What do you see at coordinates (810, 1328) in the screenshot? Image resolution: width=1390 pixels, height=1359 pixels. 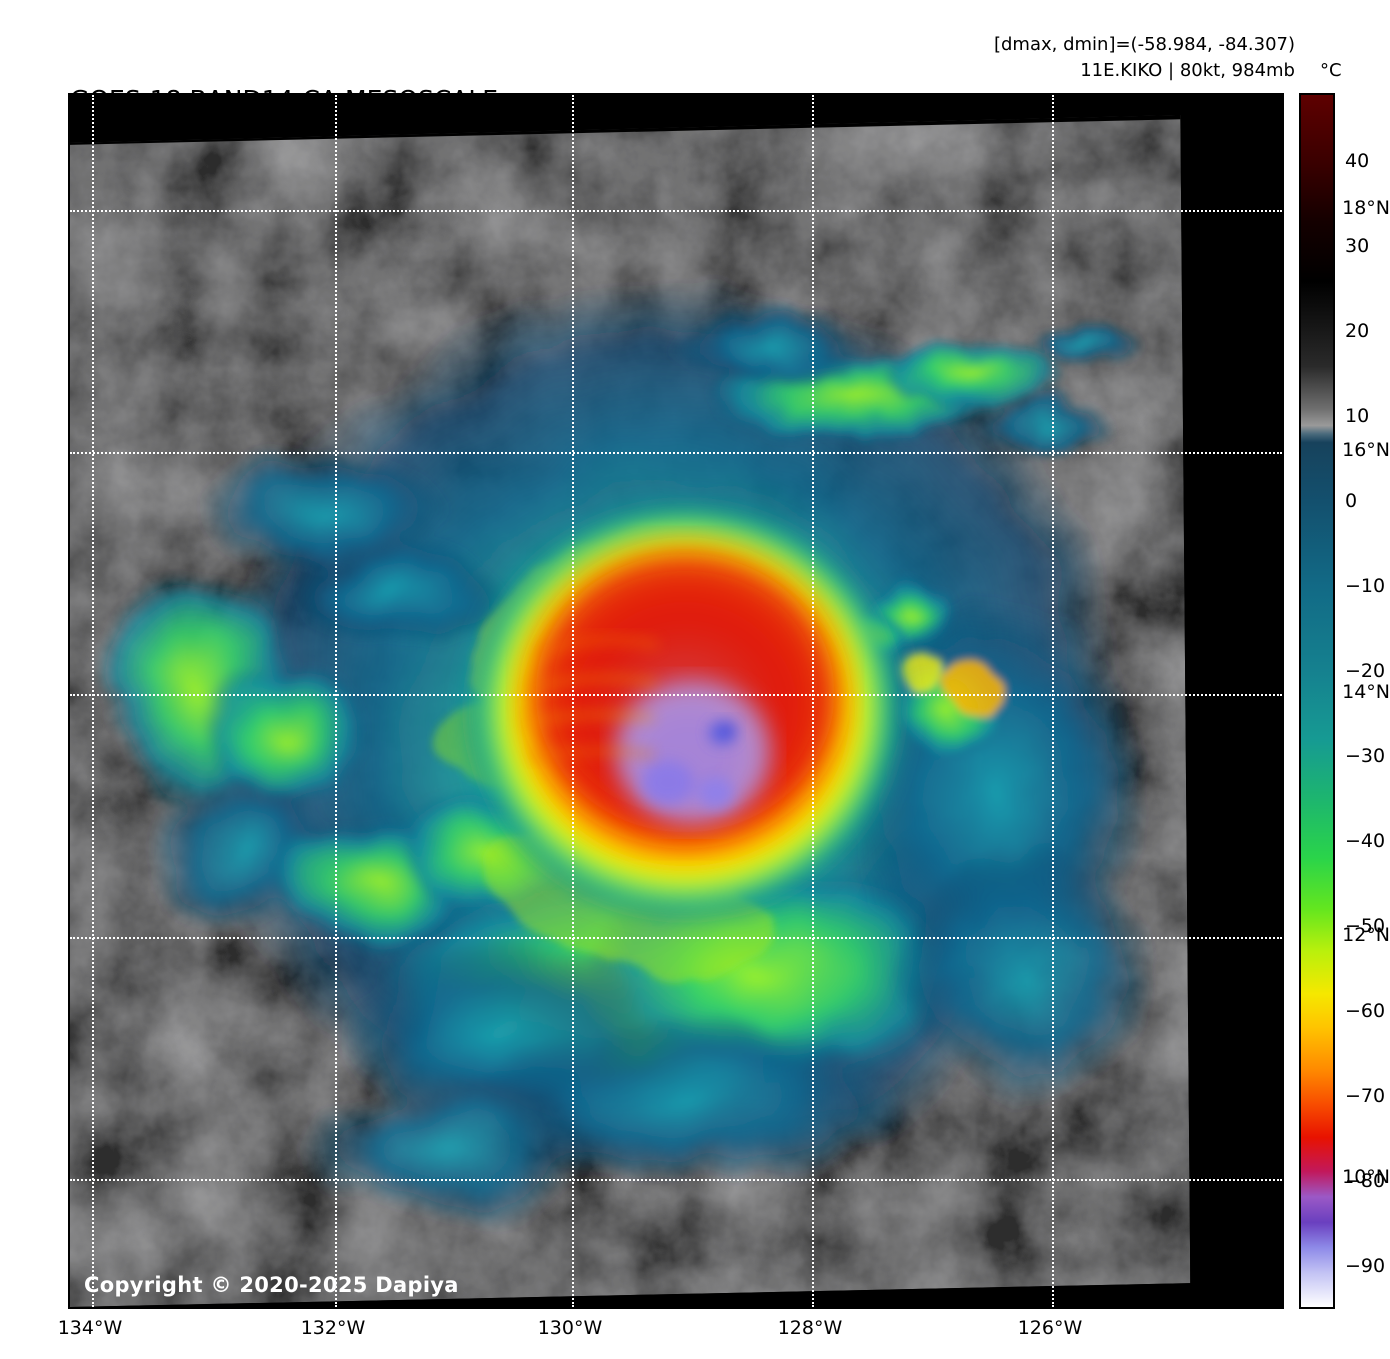 I see `xtick-label-128w: 128°W` at bounding box center [810, 1328].